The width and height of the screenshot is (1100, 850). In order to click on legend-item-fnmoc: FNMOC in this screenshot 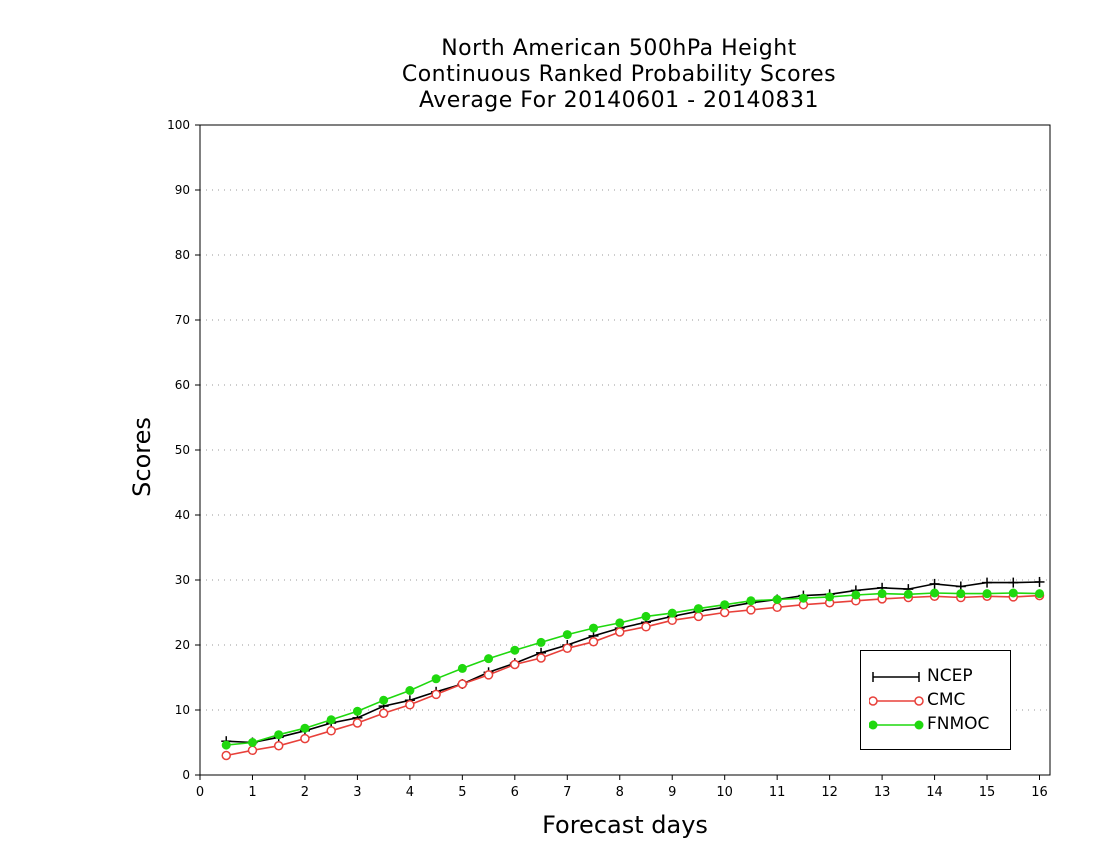, I will do `click(935, 725)`.